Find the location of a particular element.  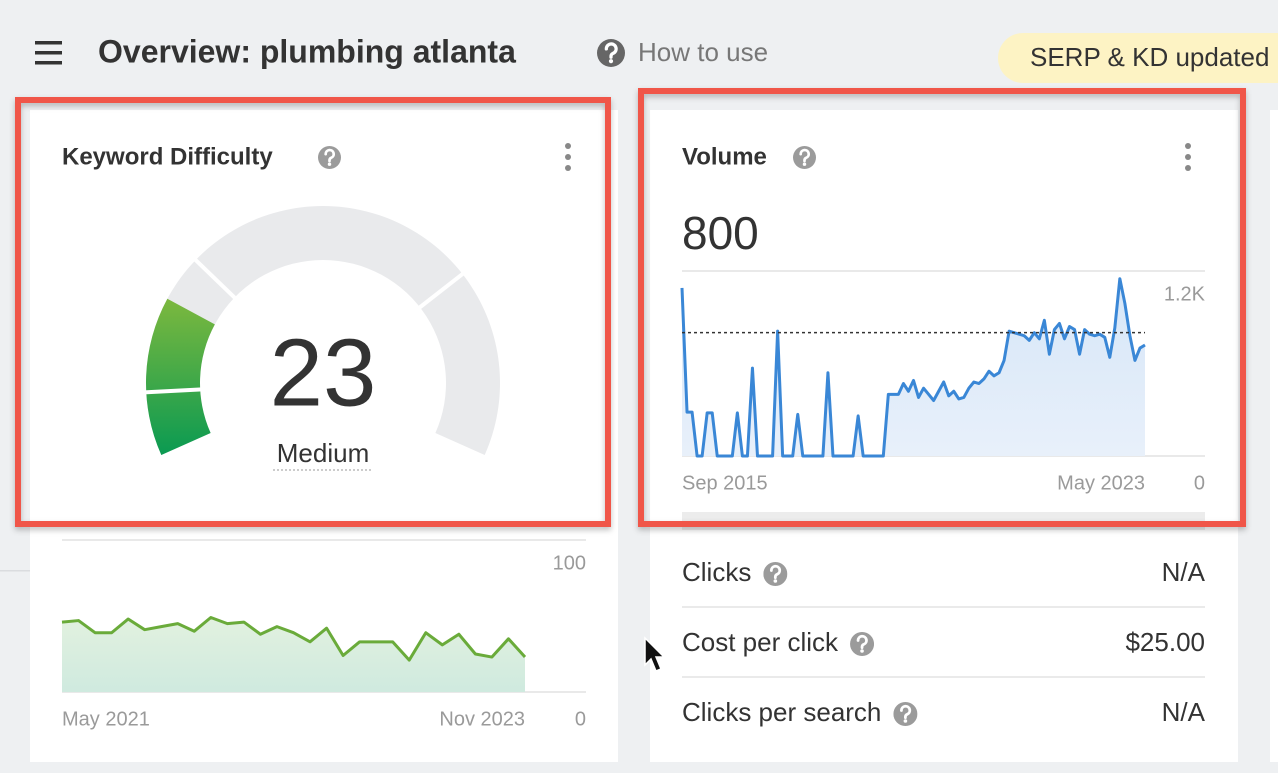

kd-score: 23 is located at coordinates (323, 372).